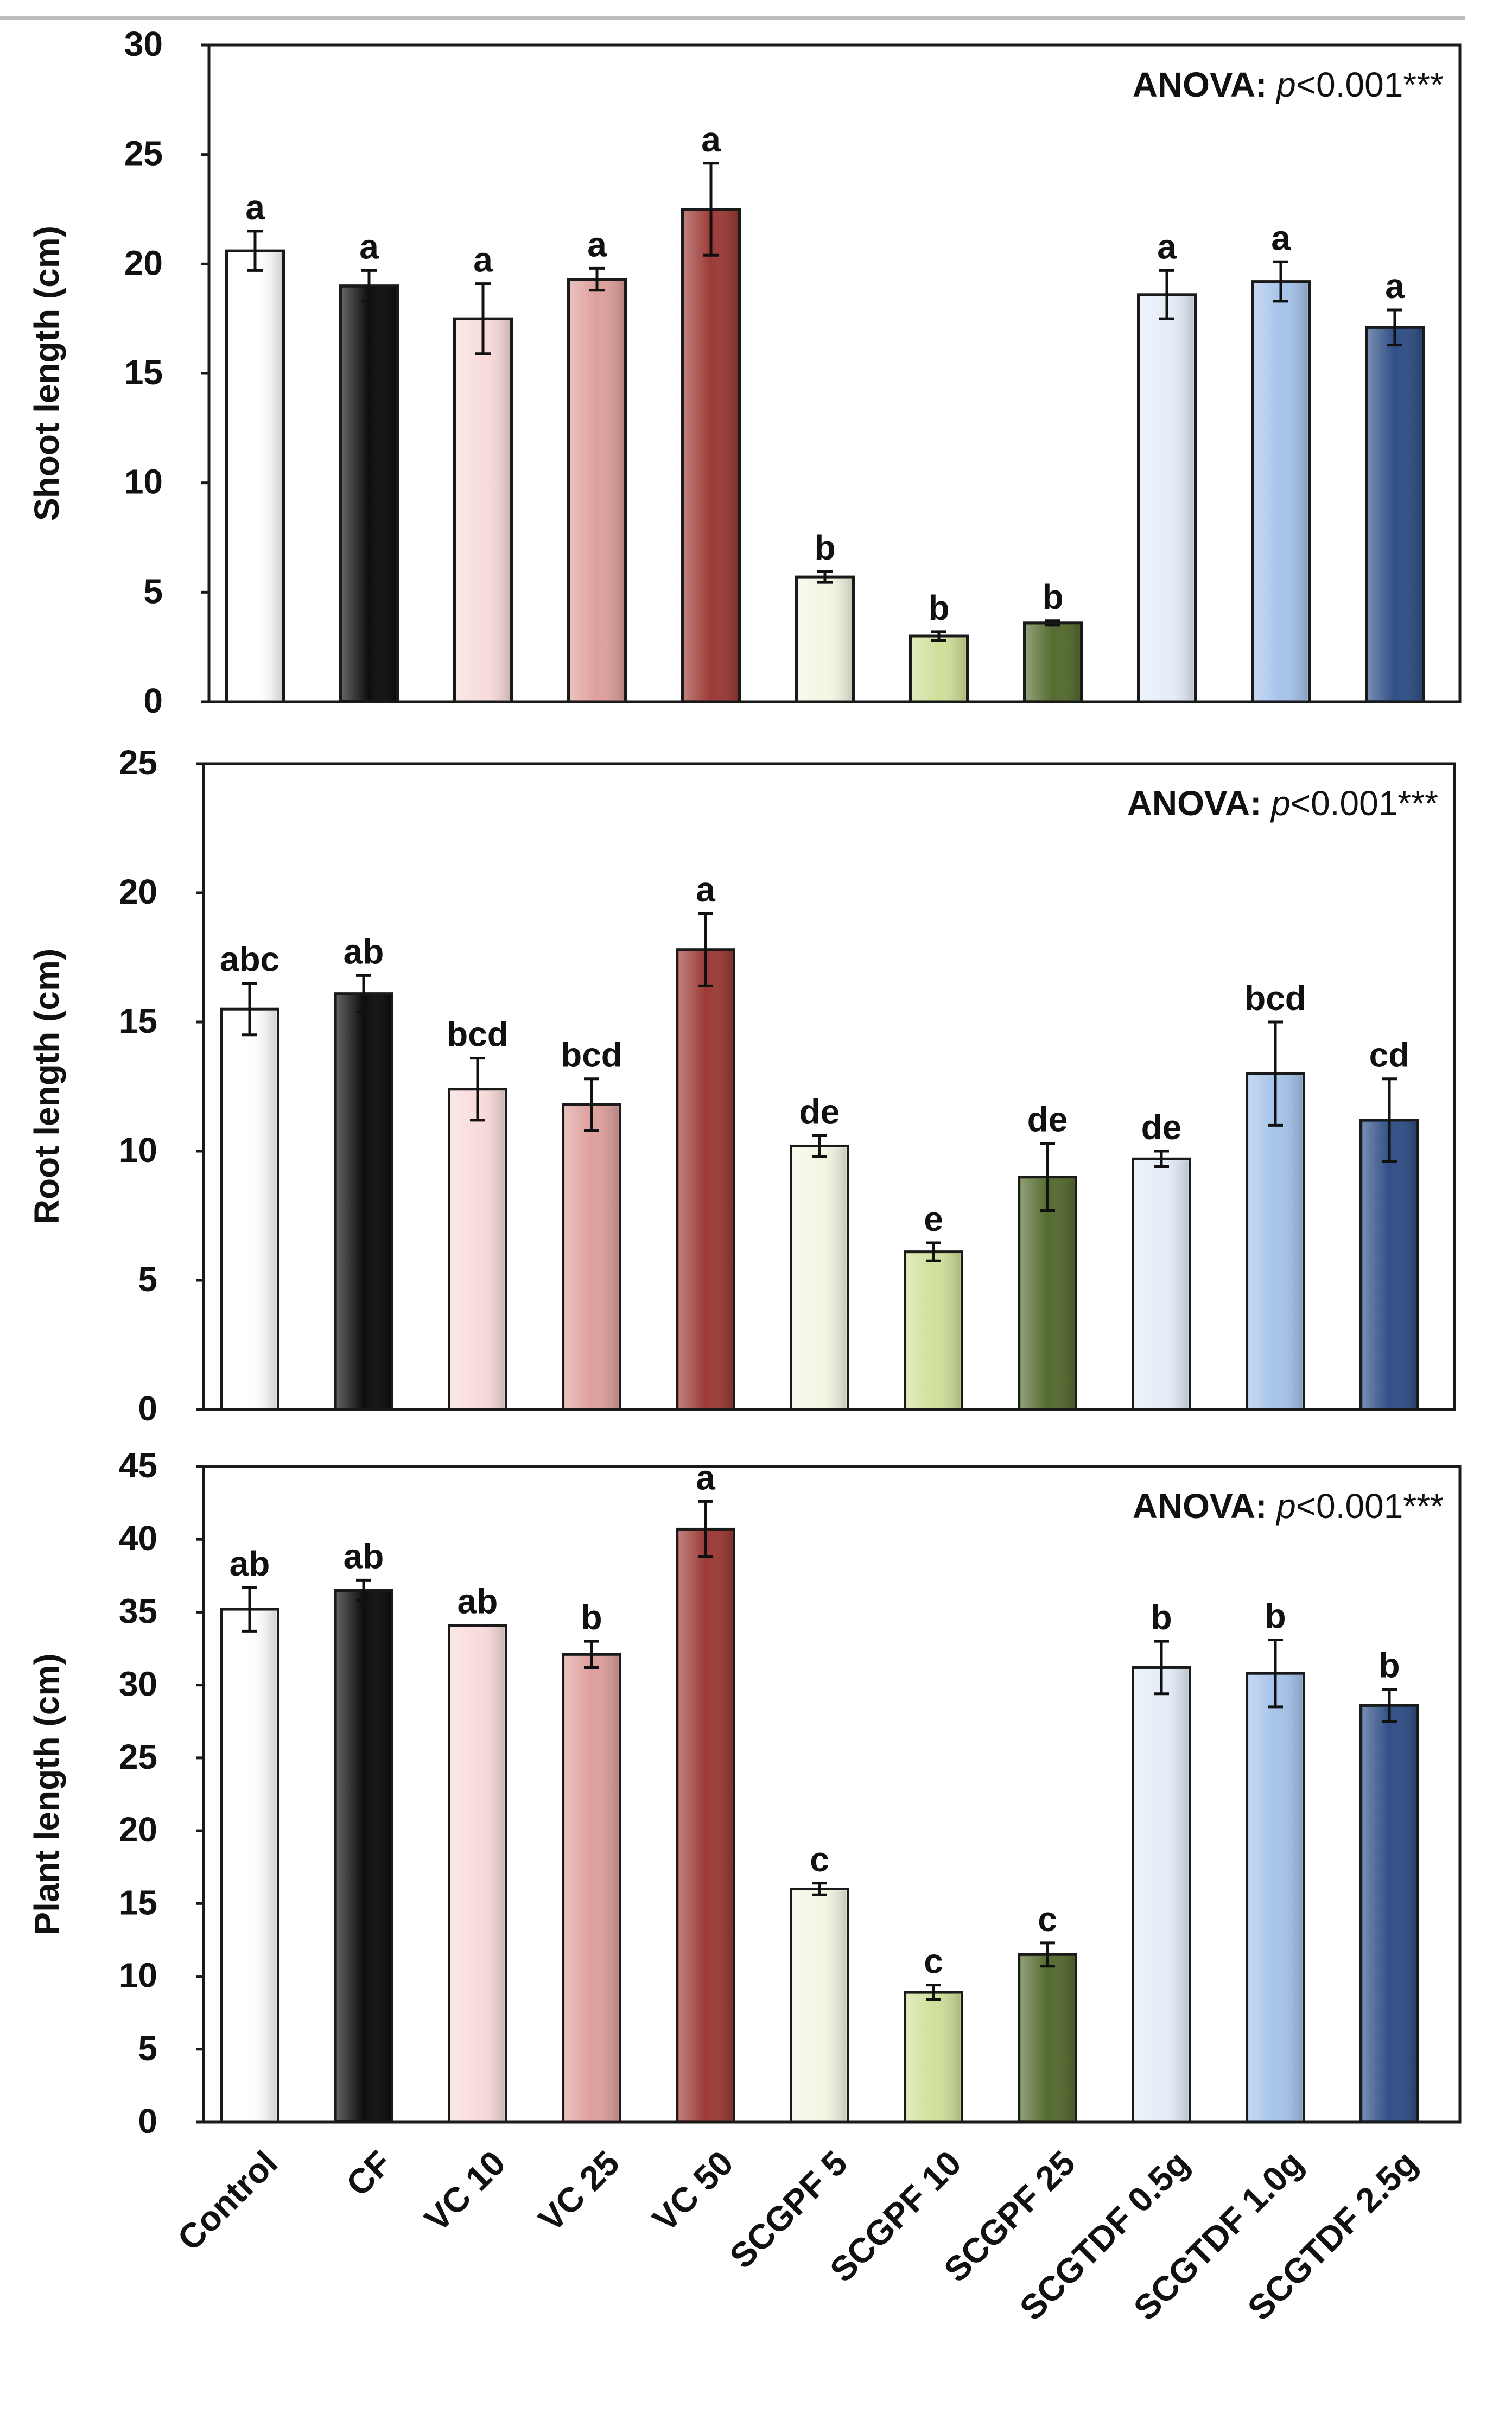 This screenshot has height=2413, width=1512. I want to click on y-axis-label: Root length (cm), so click(46, 1086).